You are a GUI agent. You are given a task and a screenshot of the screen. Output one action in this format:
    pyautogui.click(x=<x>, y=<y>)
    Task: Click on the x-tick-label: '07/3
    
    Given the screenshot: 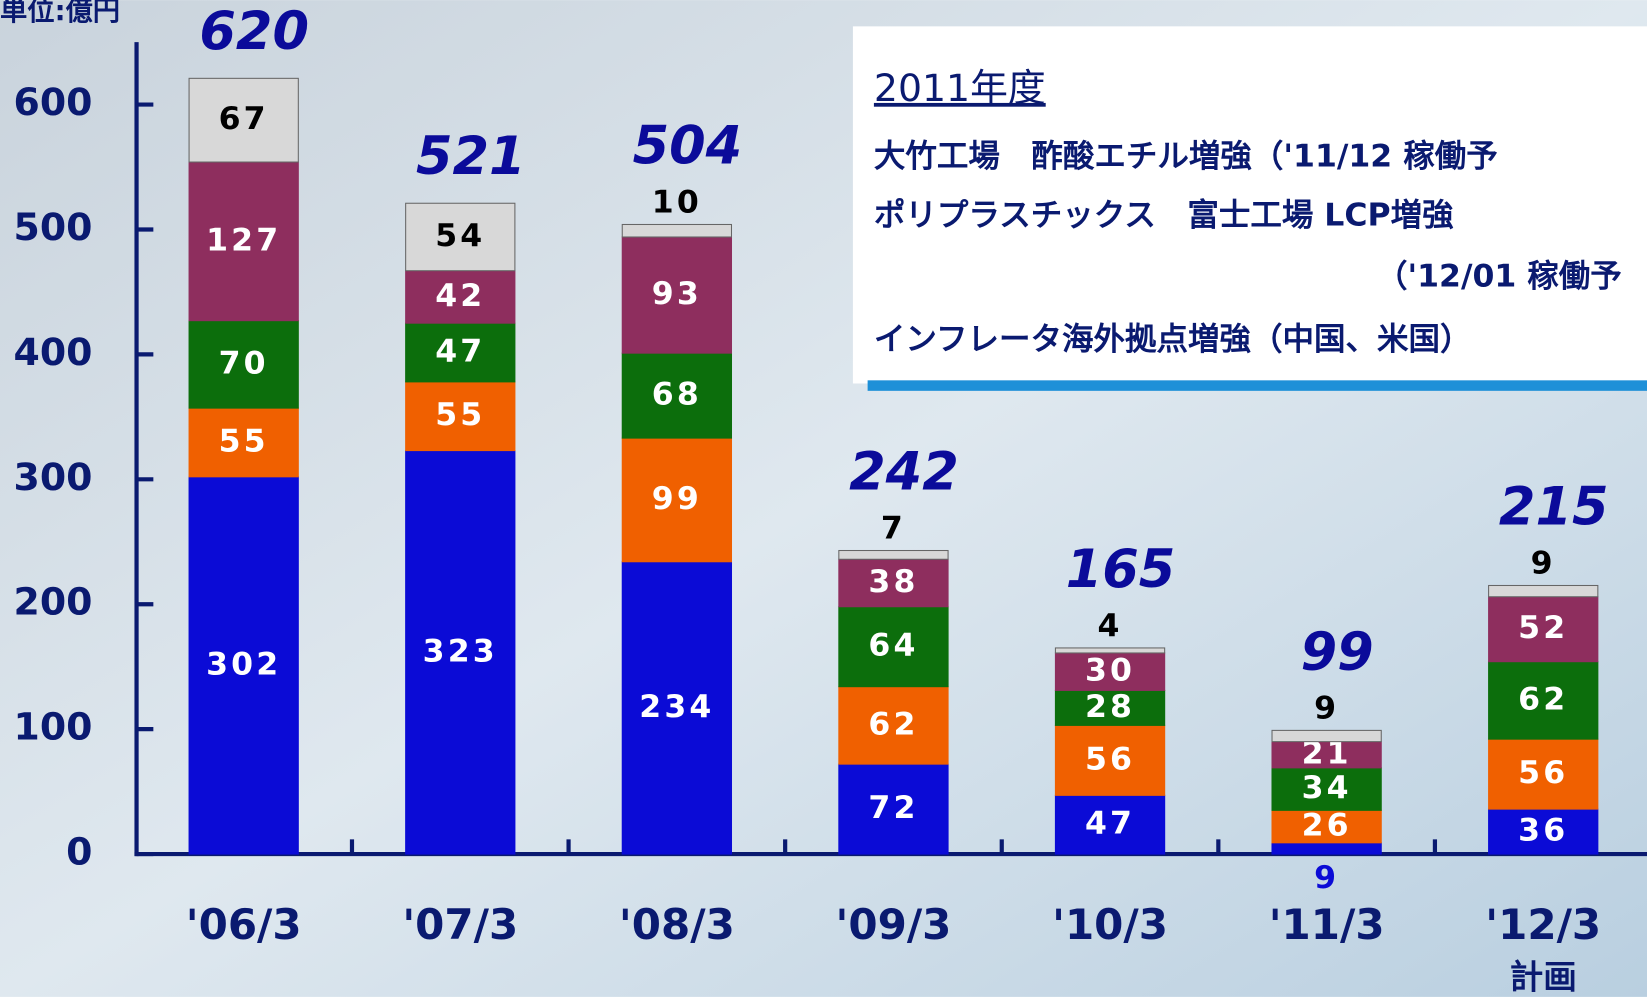 What is the action you would take?
    pyautogui.click(x=460, y=924)
    